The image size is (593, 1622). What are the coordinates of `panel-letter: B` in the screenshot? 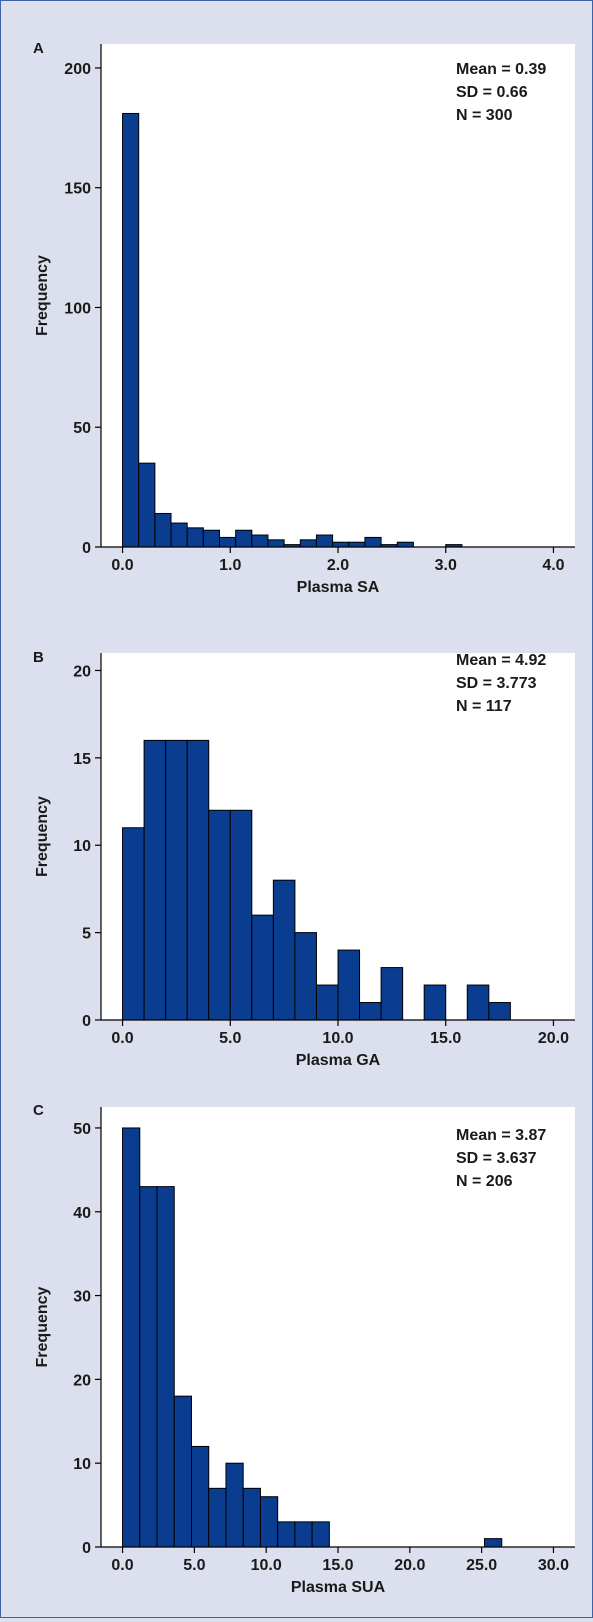 It's located at (38, 657).